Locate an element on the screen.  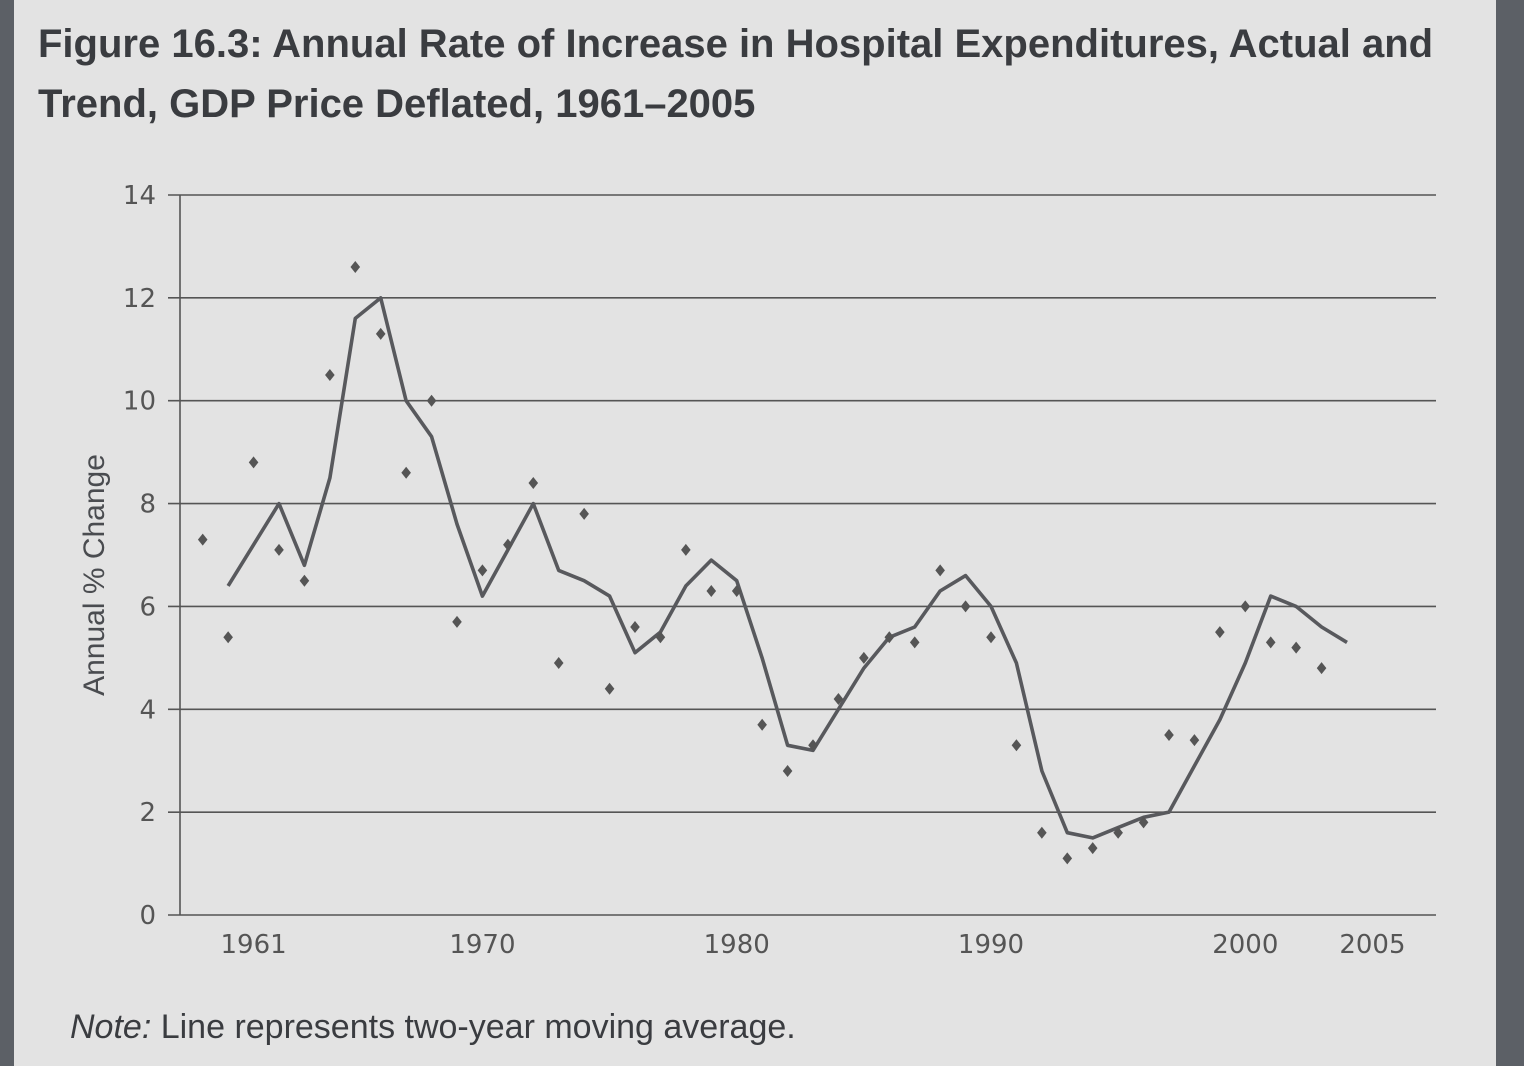
x-tick-label: 2005 is located at coordinates (1372, 945).